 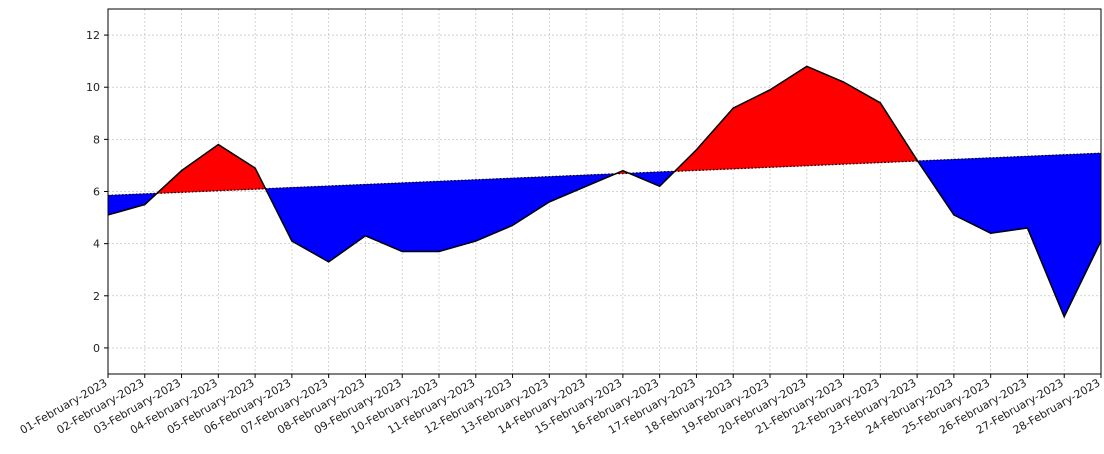 I want to click on trend-line, so click(x=604, y=174).